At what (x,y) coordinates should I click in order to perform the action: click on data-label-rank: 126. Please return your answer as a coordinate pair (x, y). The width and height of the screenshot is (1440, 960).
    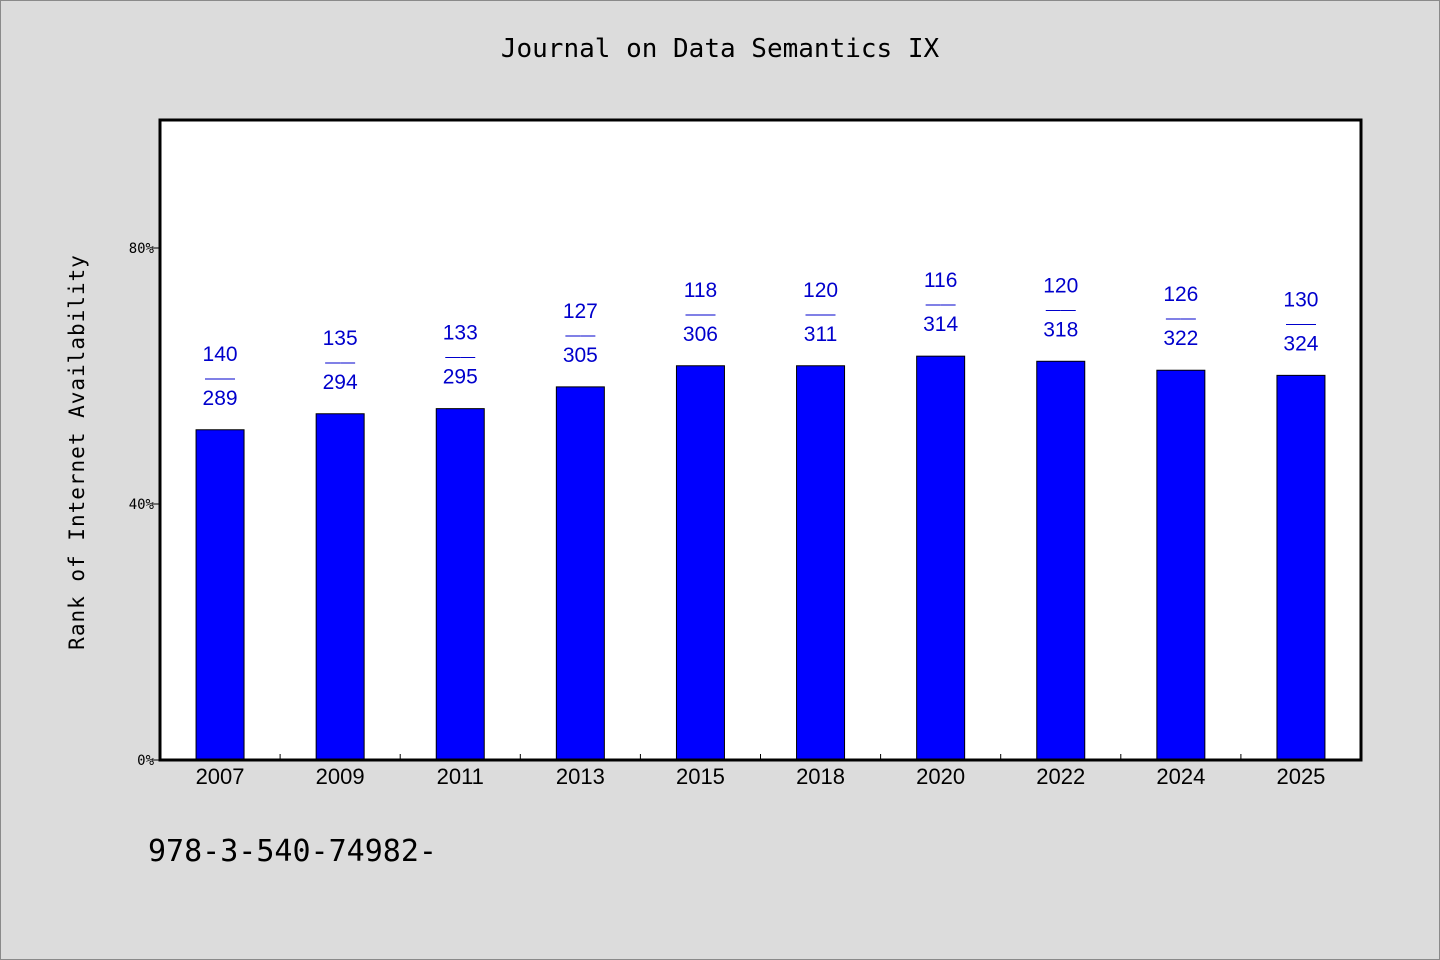
    Looking at the image, I should click on (1180, 294).